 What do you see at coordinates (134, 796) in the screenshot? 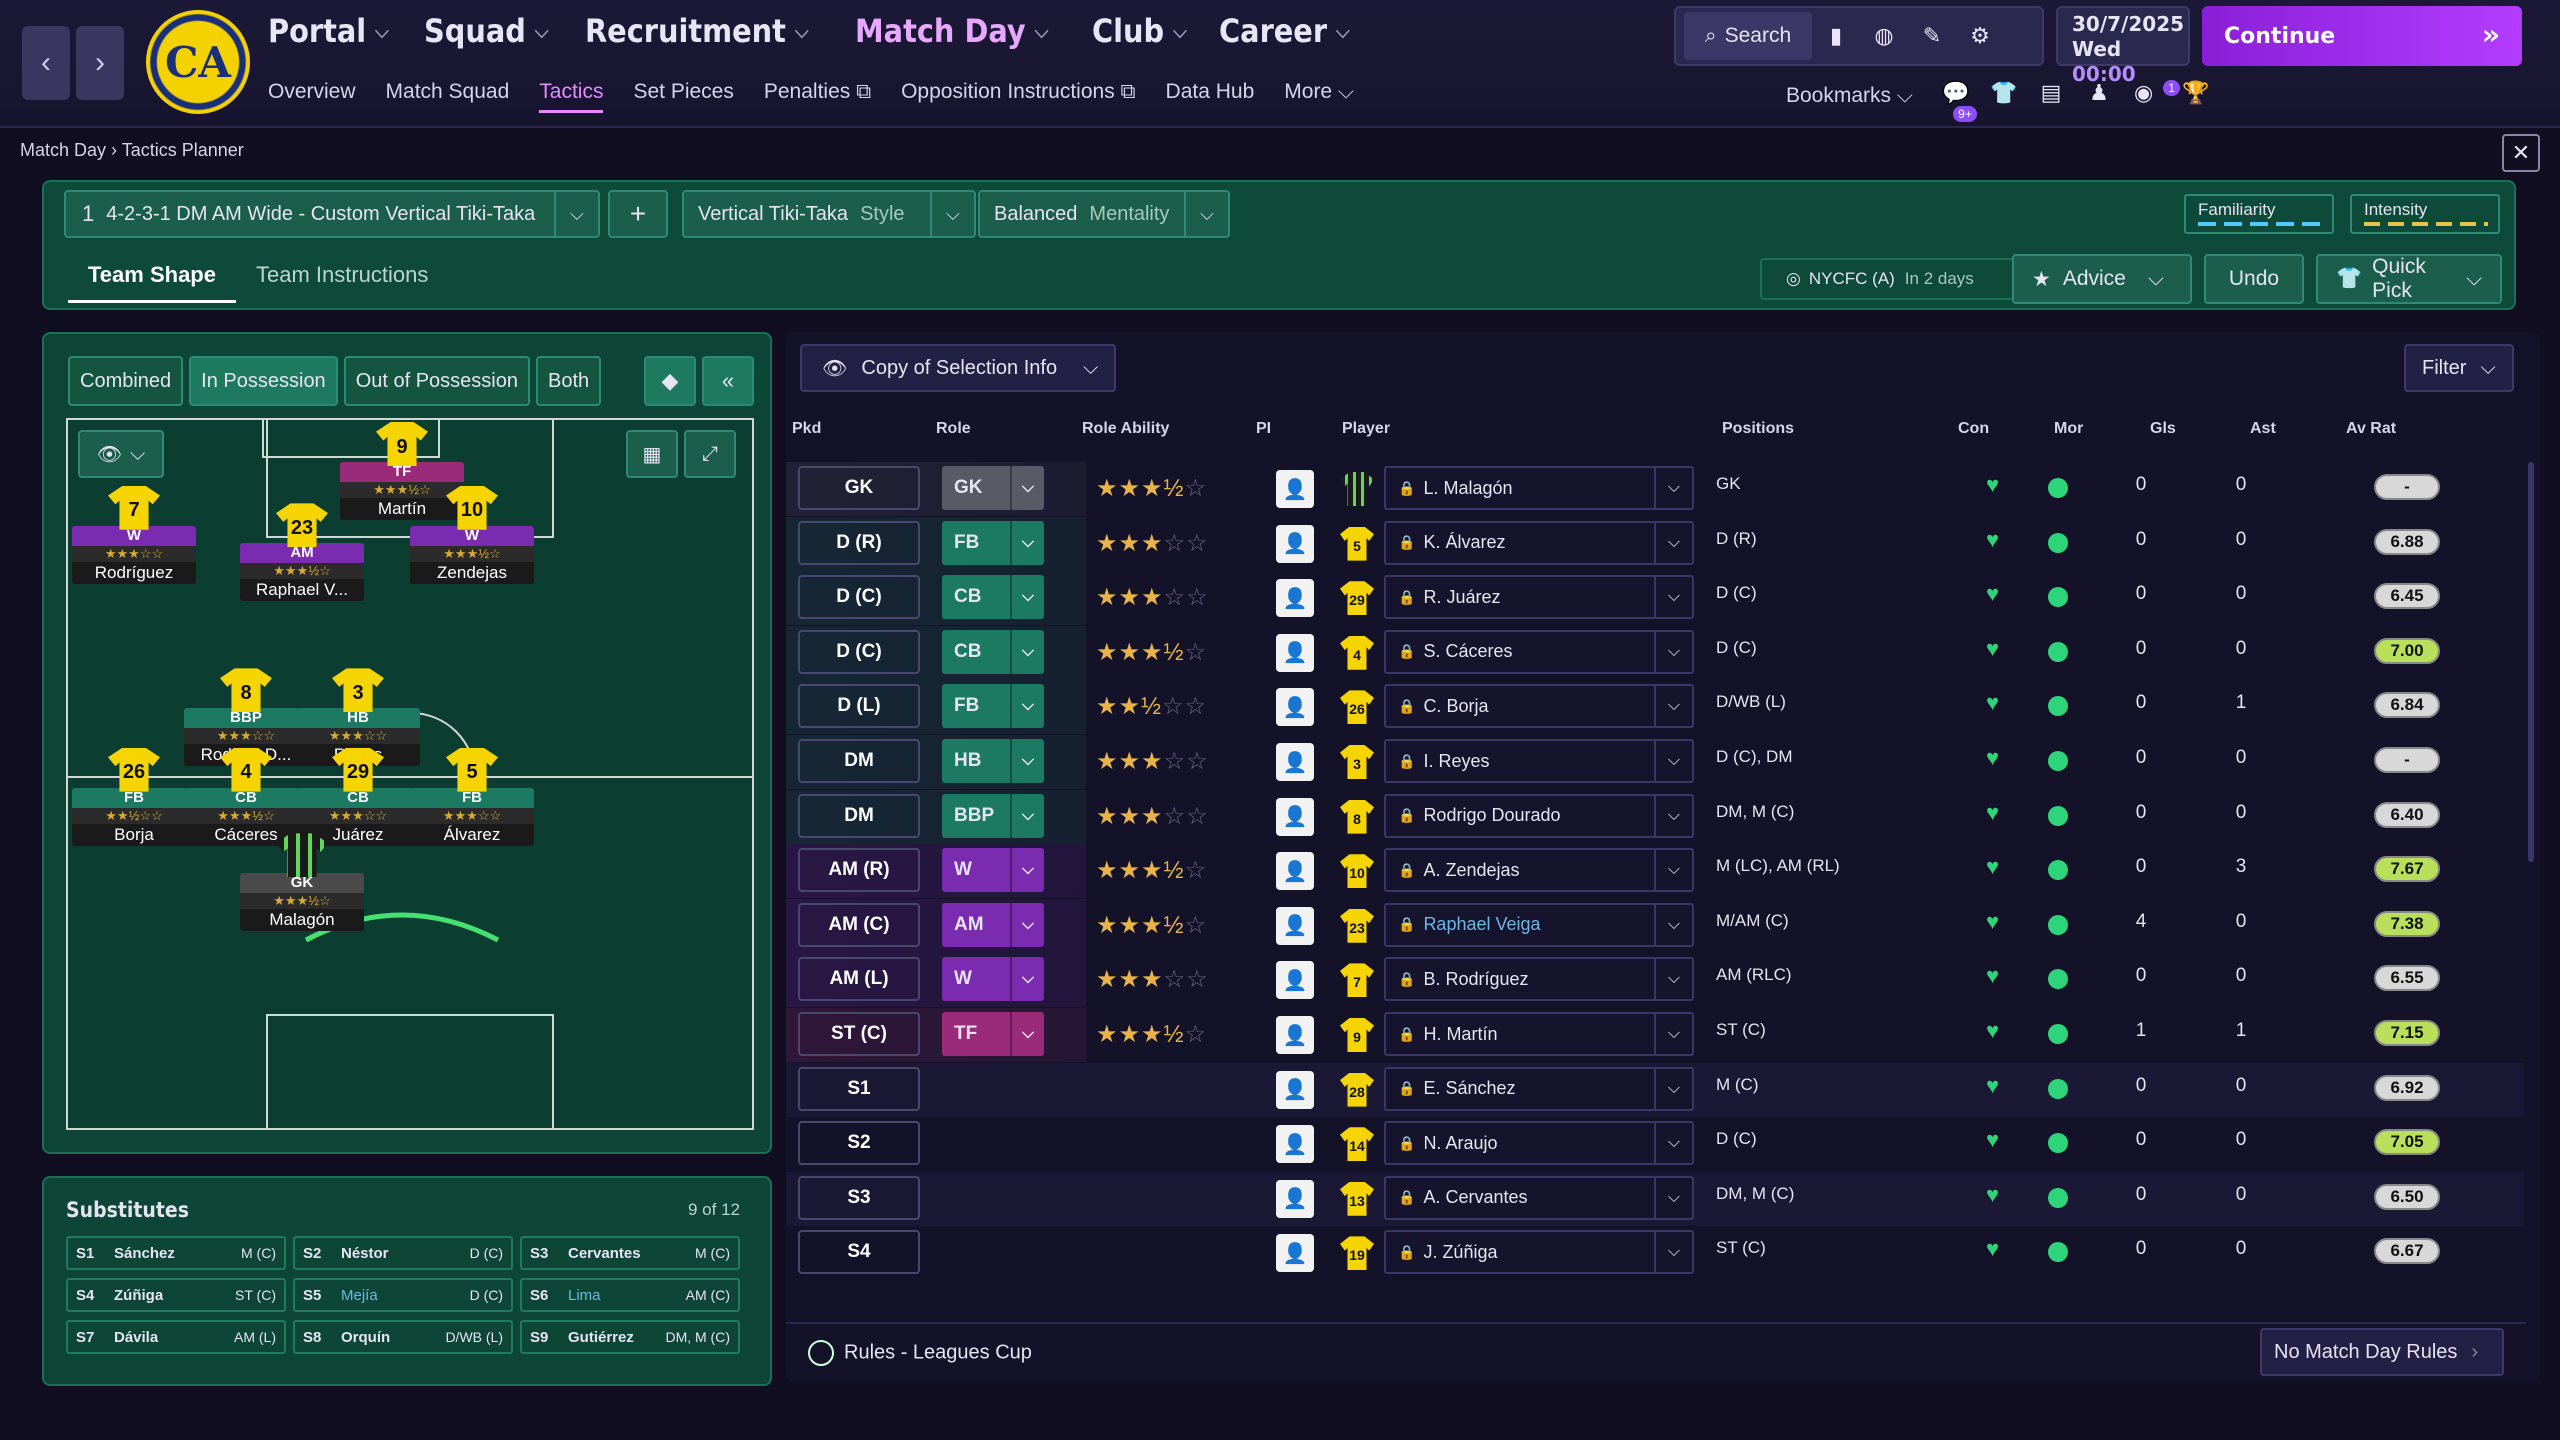
I see `pitch-player: 26 FB ★★½☆☆ Borja` at bounding box center [134, 796].